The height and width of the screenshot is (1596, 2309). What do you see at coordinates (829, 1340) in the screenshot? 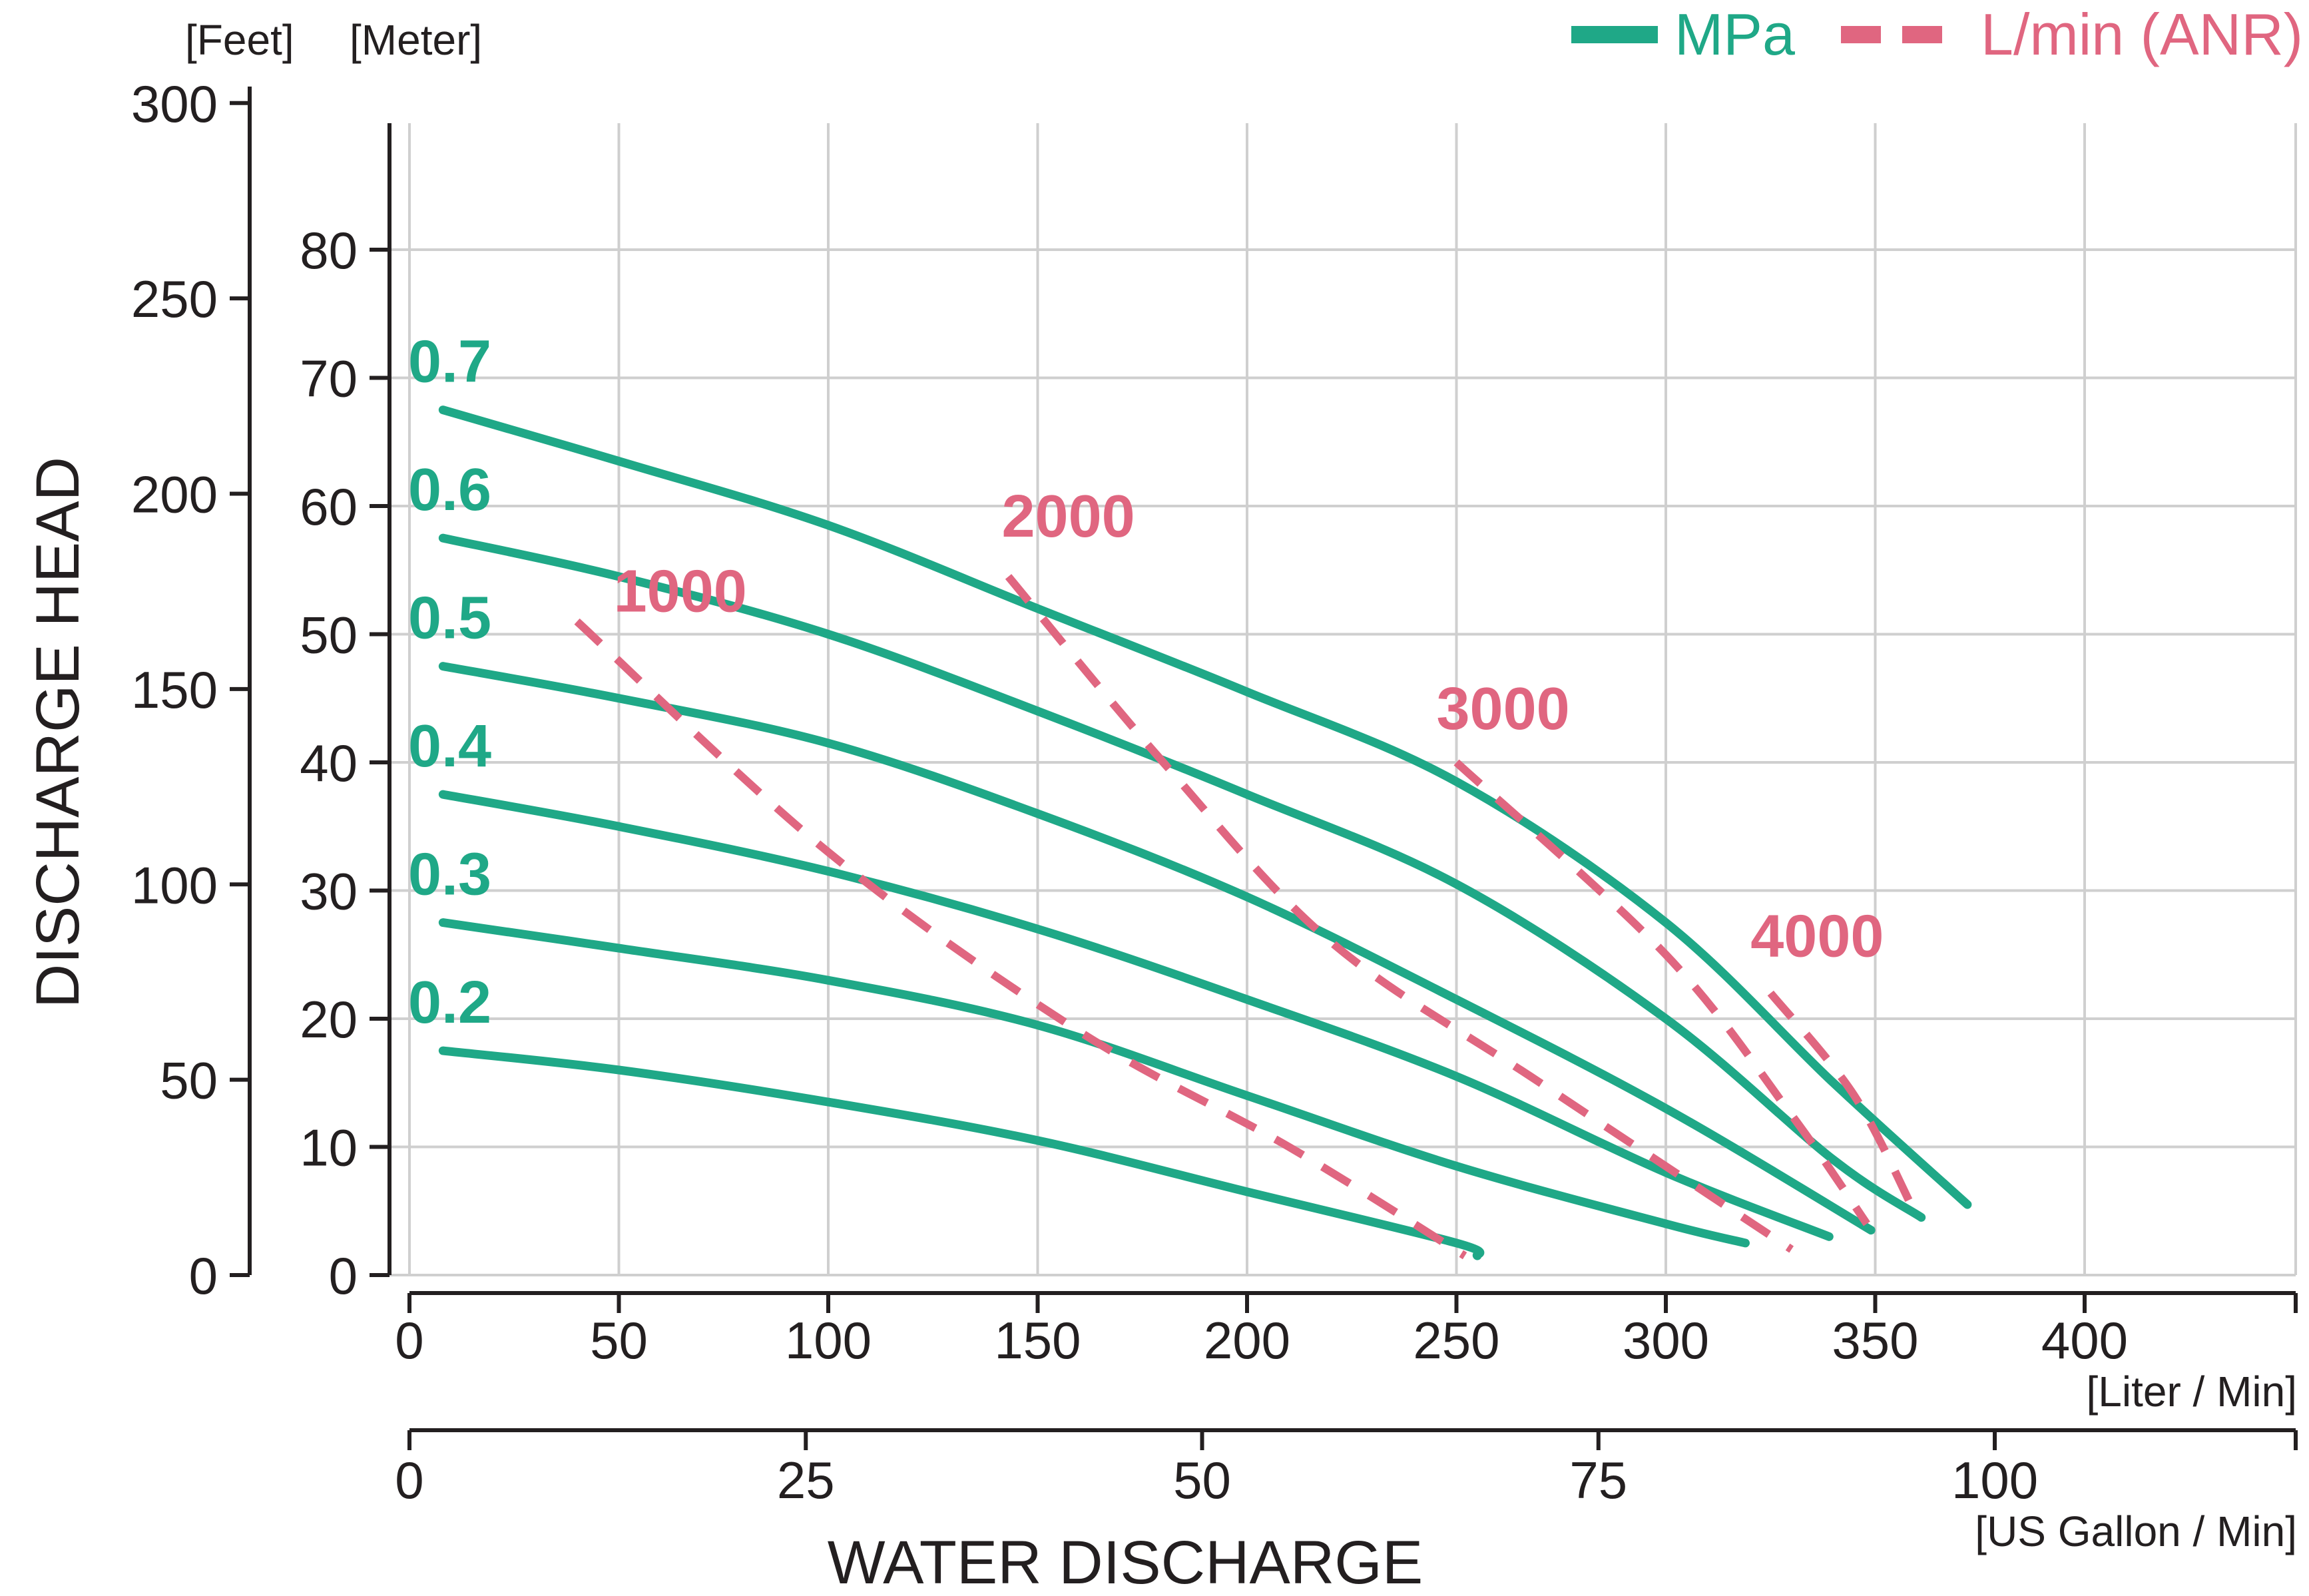
I see `tick-label-liter-100: 100` at bounding box center [829, 1340].